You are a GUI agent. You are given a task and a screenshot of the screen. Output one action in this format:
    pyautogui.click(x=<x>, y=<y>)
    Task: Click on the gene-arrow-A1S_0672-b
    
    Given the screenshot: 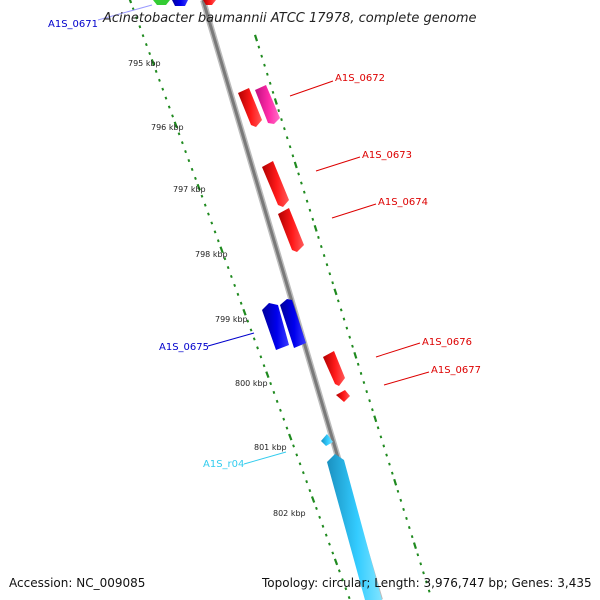 What is the action you would take?
    pyautogui.click(x=267, y=104)
    